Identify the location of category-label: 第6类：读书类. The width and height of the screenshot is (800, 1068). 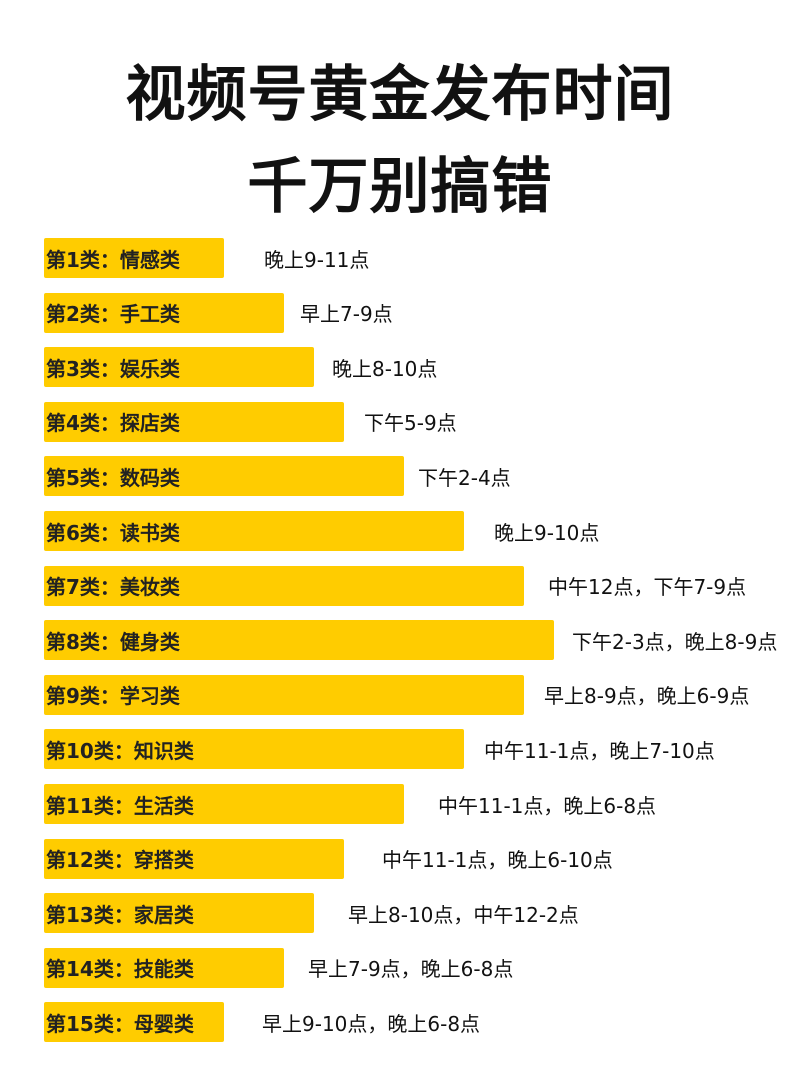
(113, 532).